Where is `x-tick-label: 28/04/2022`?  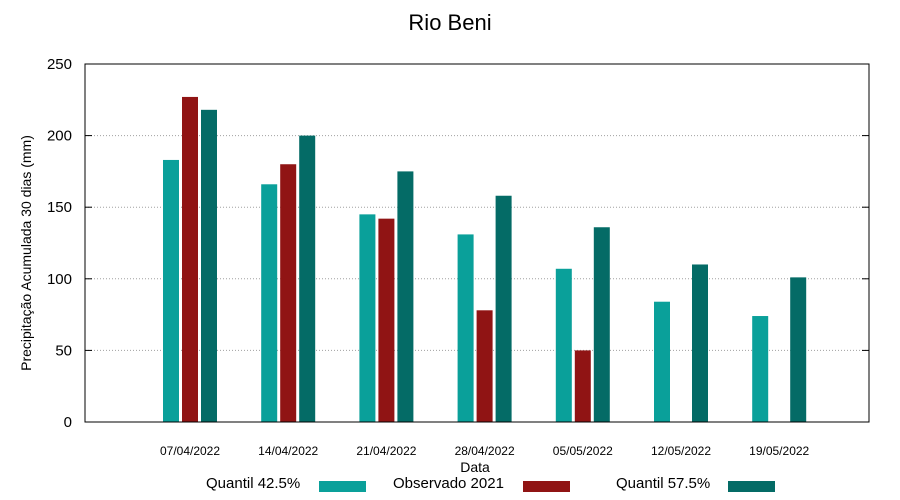 x-tick-label: 28/04/2022 is located at coordinates (485, 451).